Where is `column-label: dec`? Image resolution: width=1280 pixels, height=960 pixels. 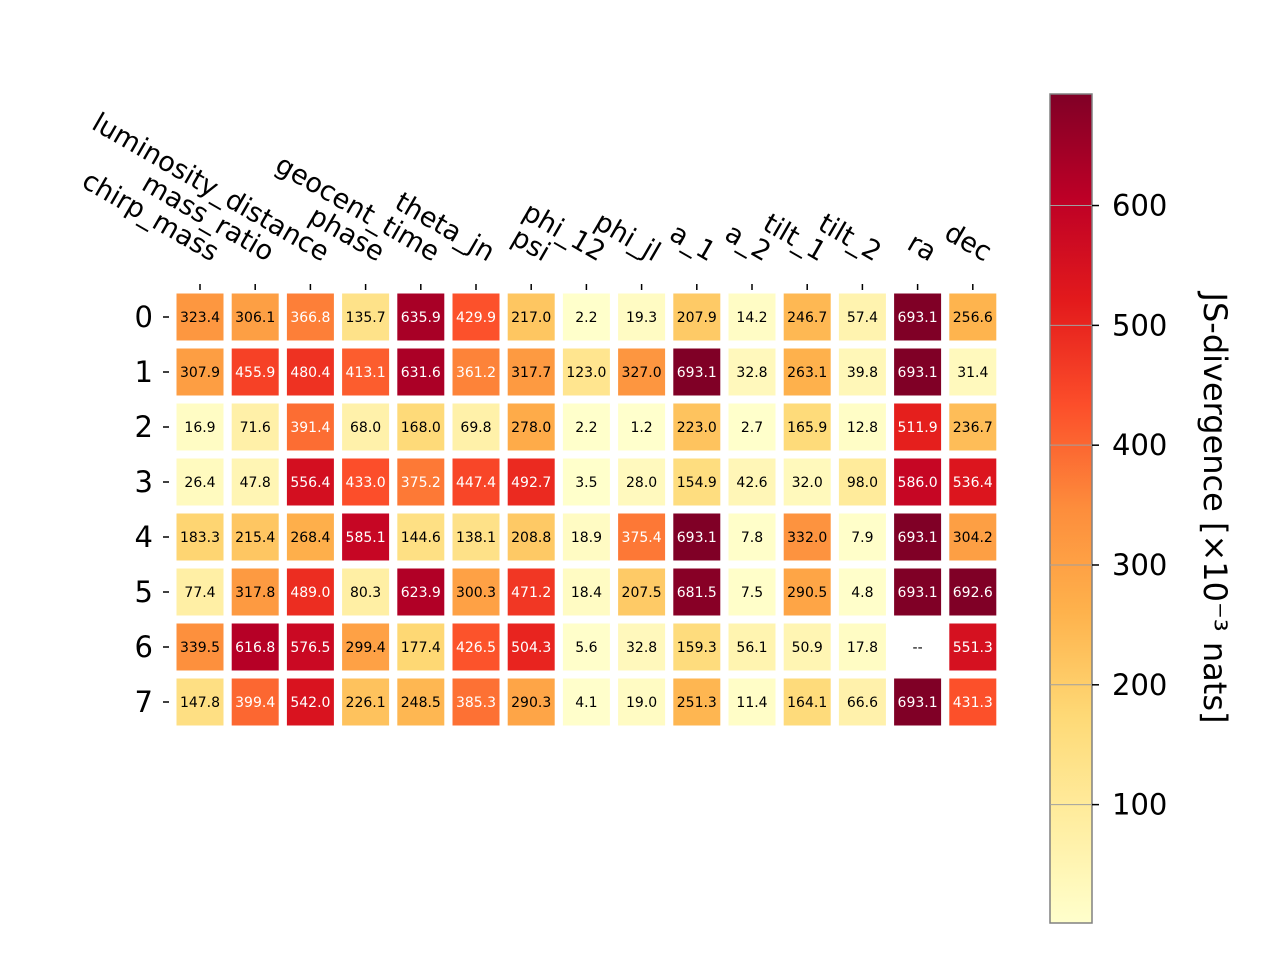
column-label: dec is located at coordinates (968, 242).